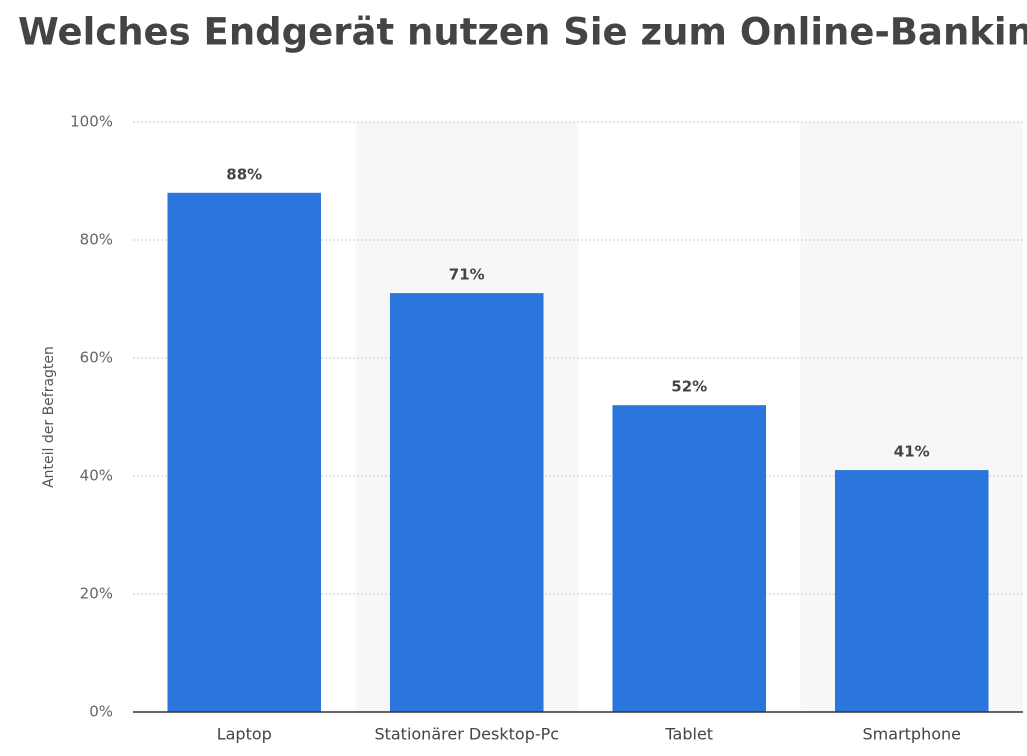 This screenshot has width=1027, height=756. I want to click on y-tick-label: 40%, so click(96, 476).